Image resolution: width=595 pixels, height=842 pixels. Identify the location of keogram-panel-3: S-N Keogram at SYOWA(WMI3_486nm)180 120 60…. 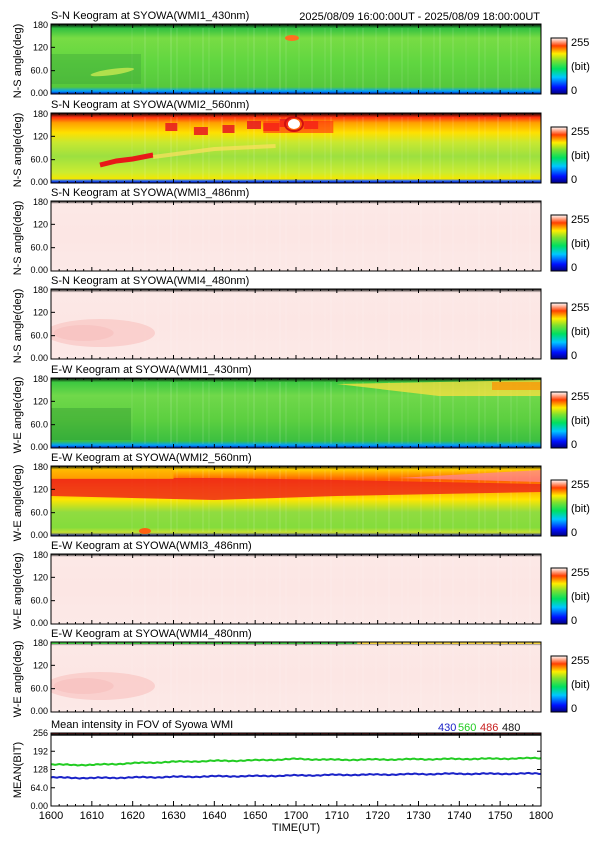
(301, 231).